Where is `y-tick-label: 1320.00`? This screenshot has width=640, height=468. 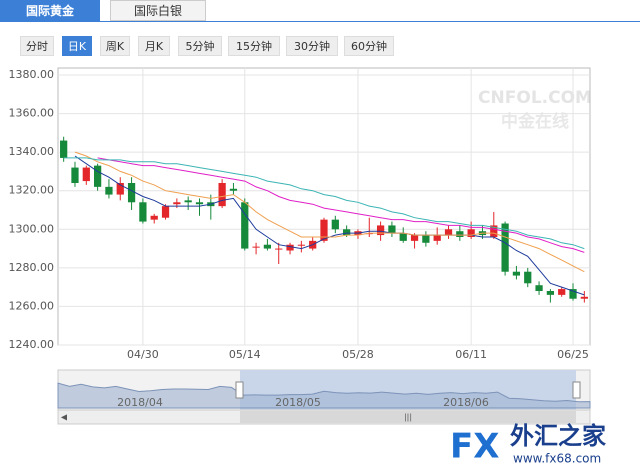 y-tick-label: 1320.00 is located at coordinates (32, 190).